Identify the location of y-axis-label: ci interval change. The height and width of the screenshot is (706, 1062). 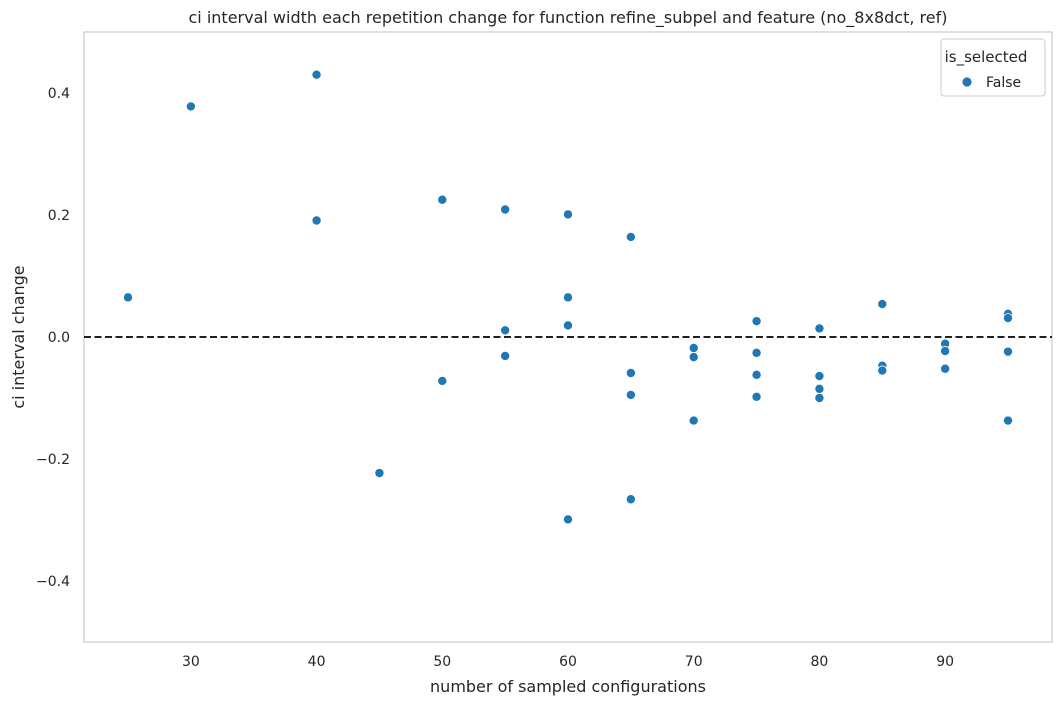
(18, 336).